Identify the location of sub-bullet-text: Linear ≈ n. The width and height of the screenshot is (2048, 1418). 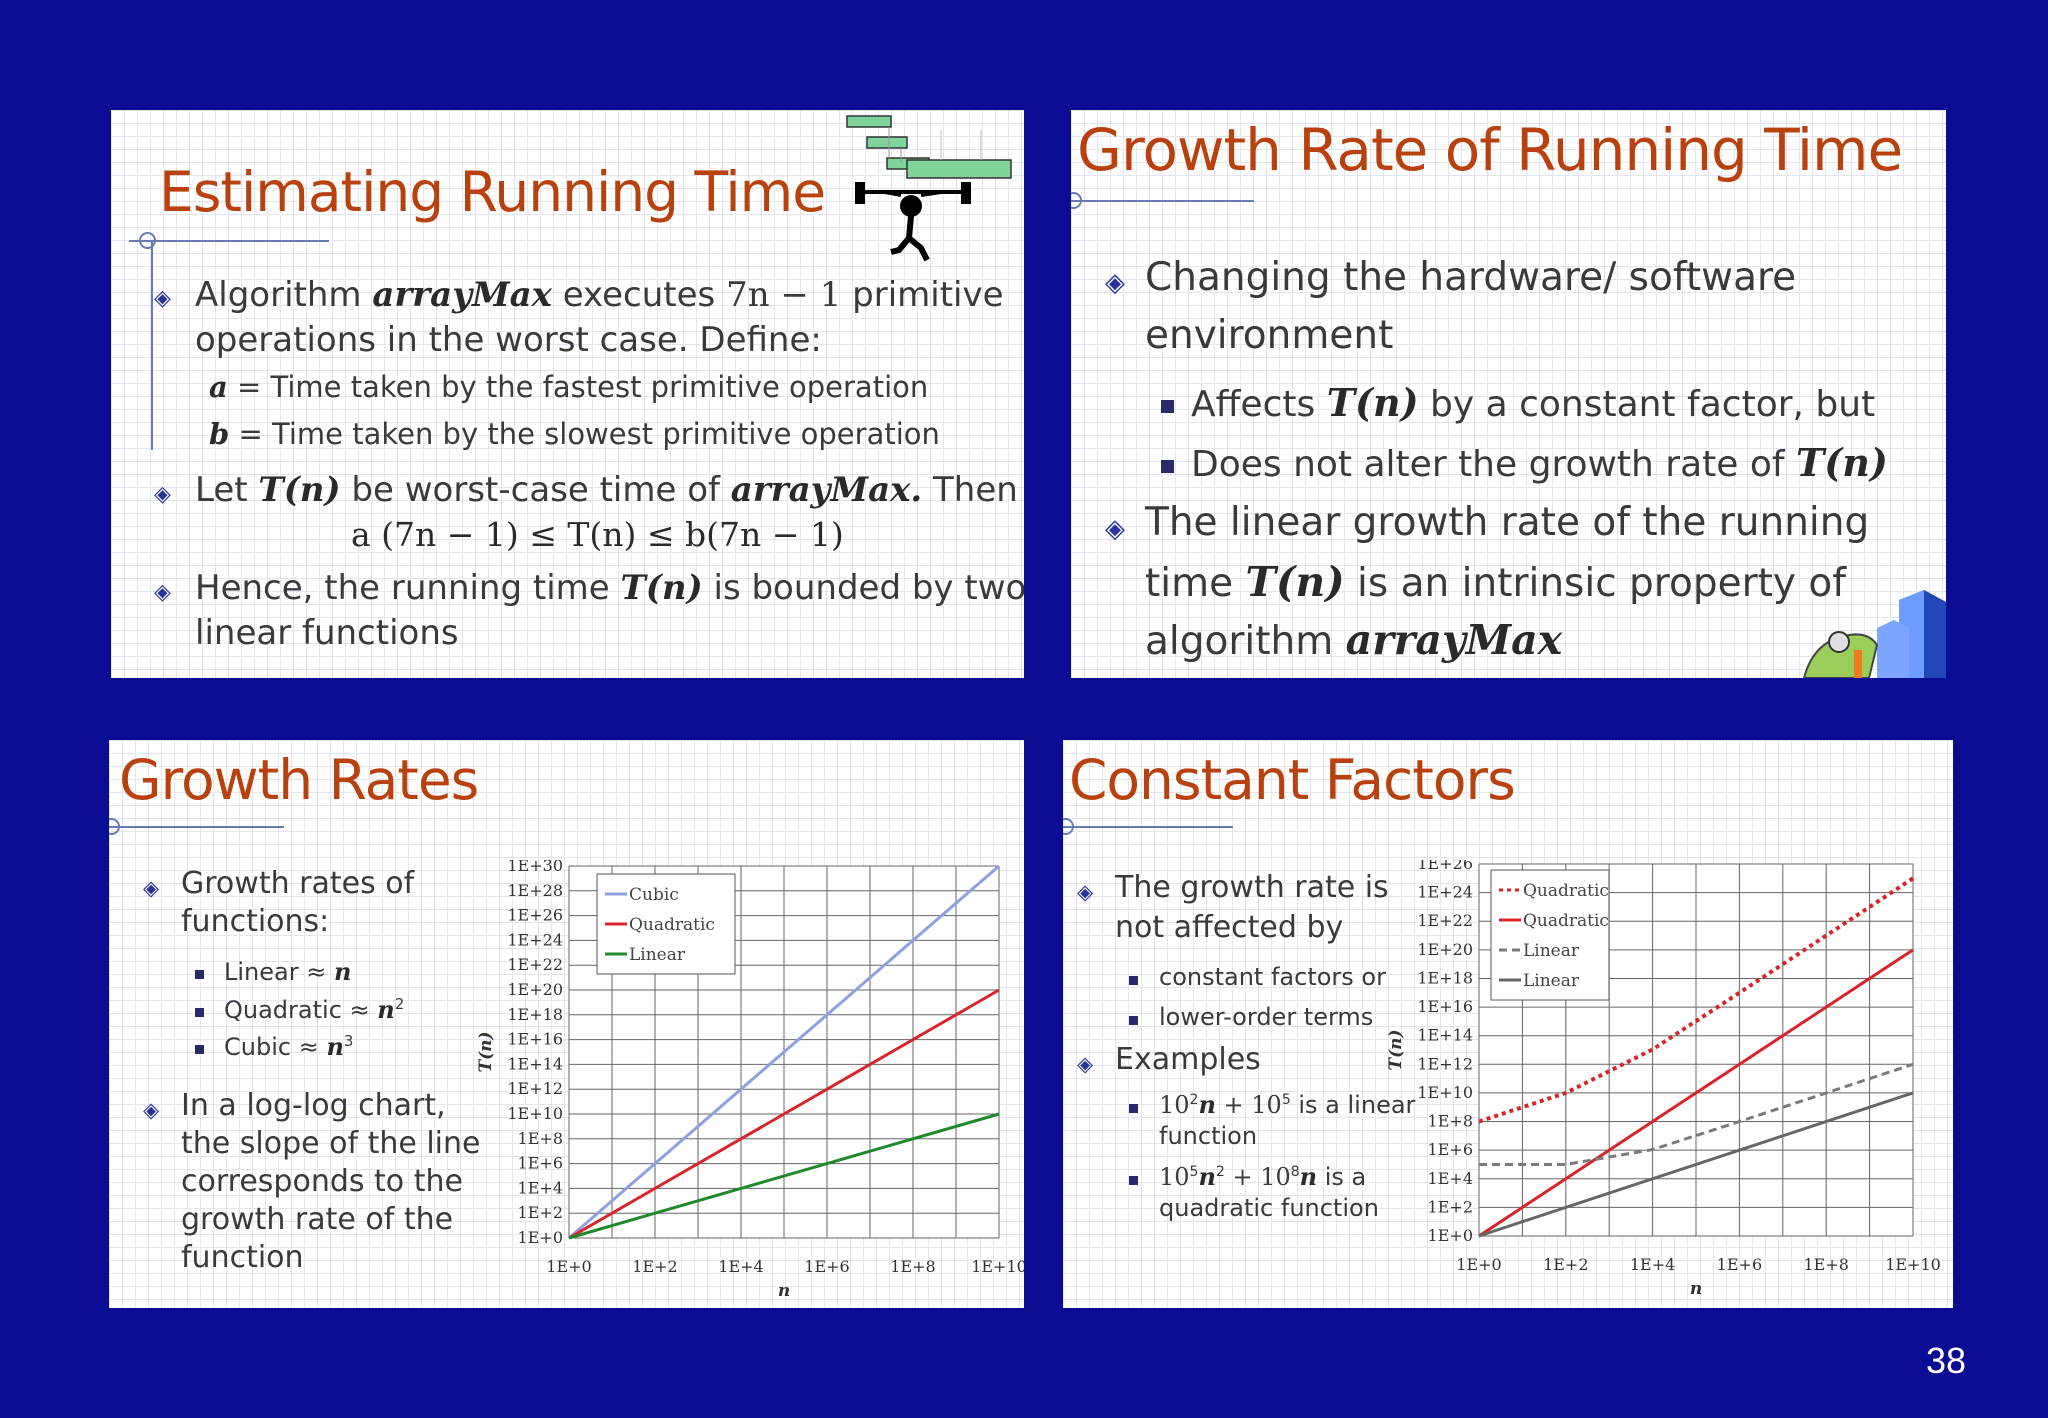
(287, 971).